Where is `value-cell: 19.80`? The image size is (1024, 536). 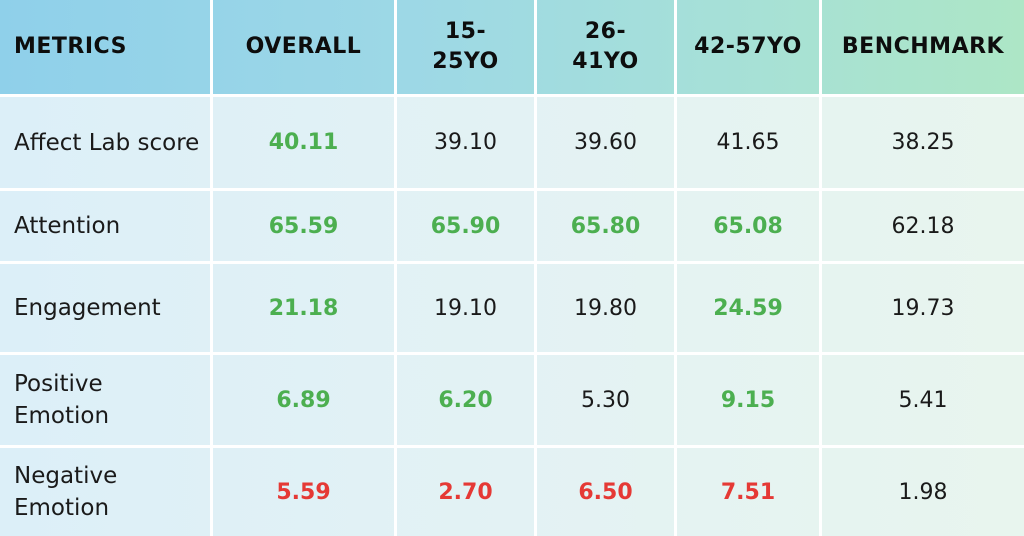 value-cell: 19.80 is located at coordinates (607, 309).